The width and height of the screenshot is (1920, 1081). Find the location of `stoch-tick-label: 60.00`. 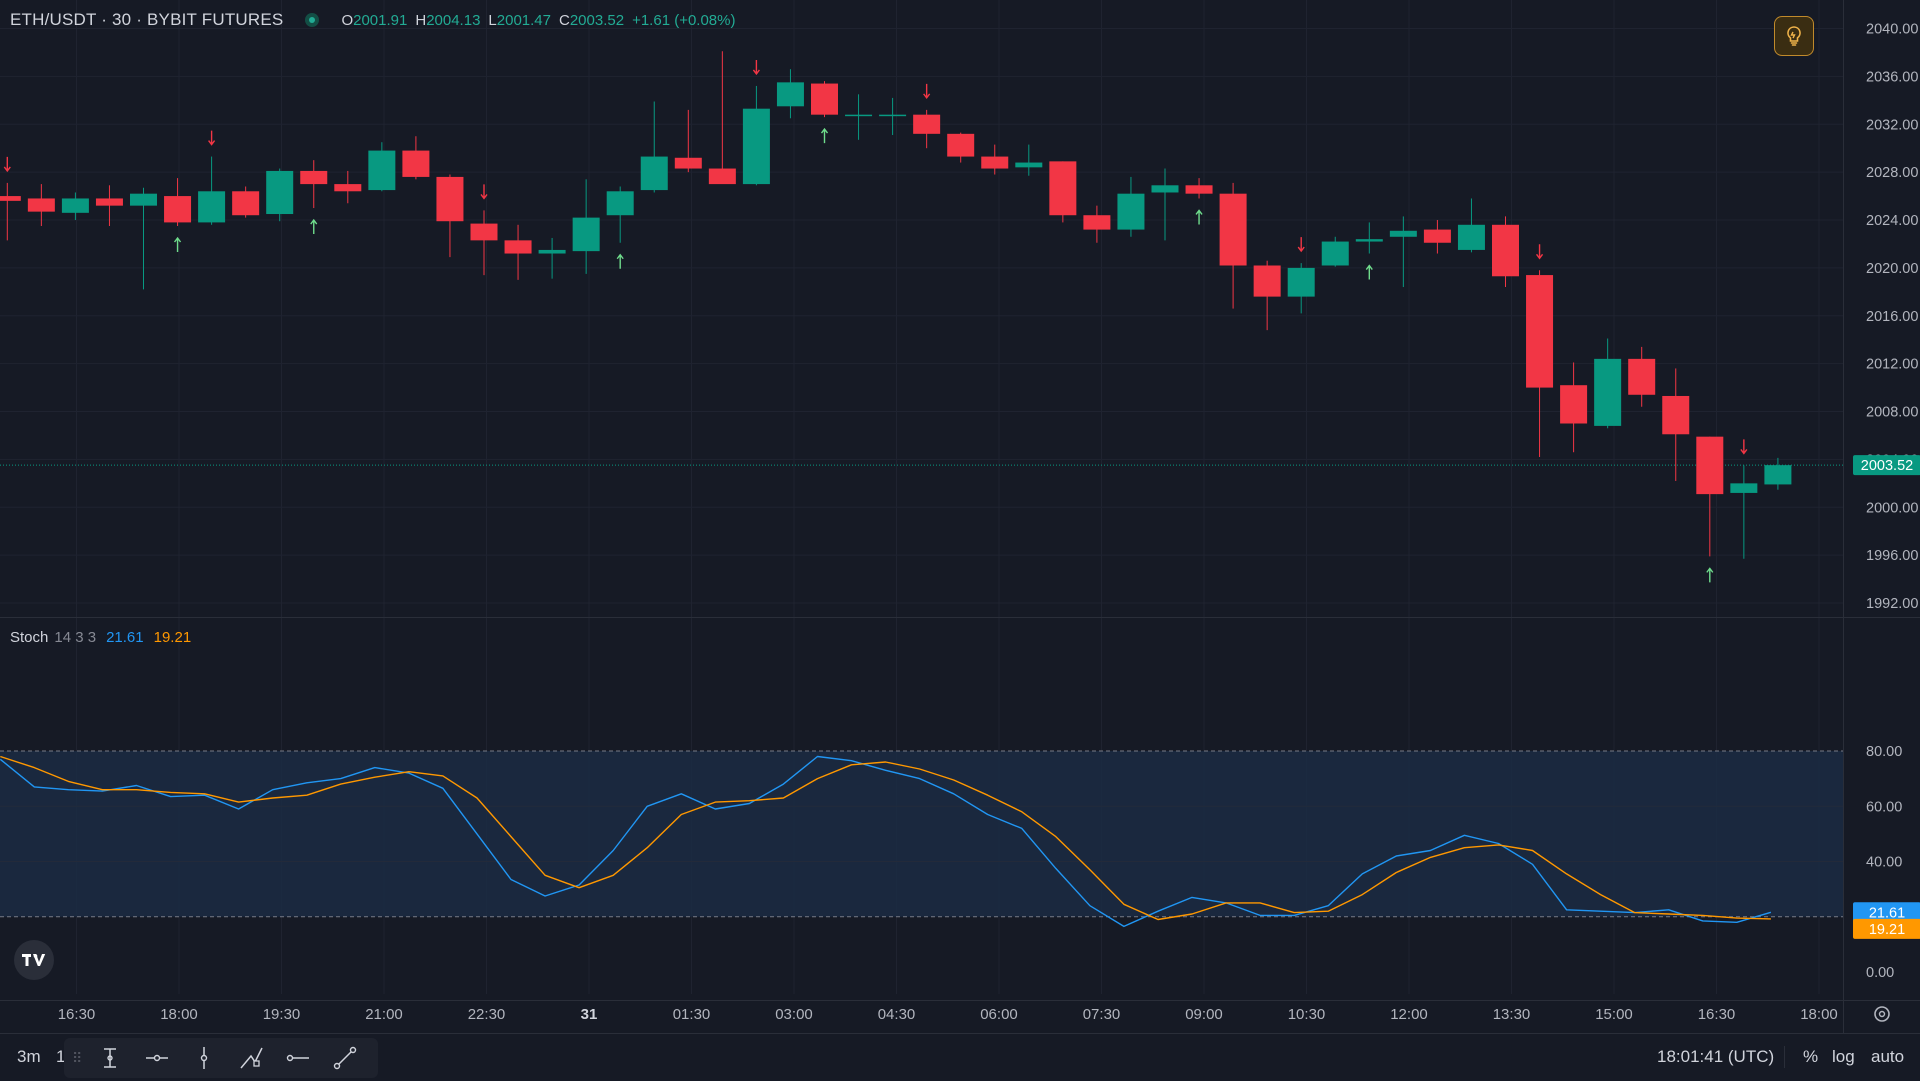

stoch-tick-label: 60.00 is located at coordinates (1884, 807).